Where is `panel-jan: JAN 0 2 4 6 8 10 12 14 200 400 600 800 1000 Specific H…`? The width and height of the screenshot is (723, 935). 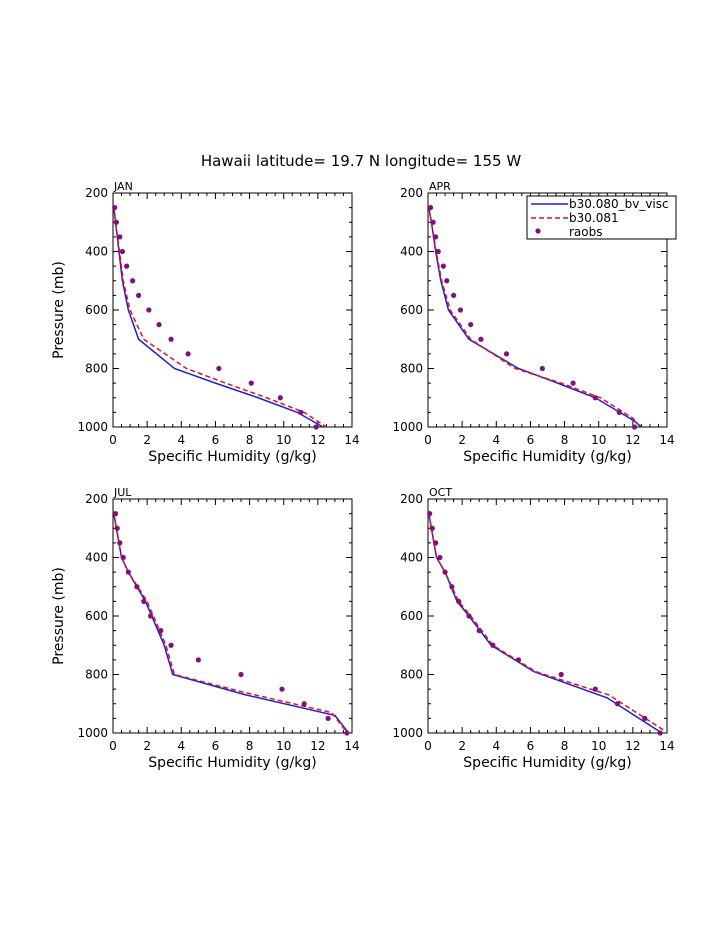 panel-jan: JAN 0 2 4 6 8 10 12 14 200 400 600 800 1000 Specific H… is located at coordinates (205, 322).